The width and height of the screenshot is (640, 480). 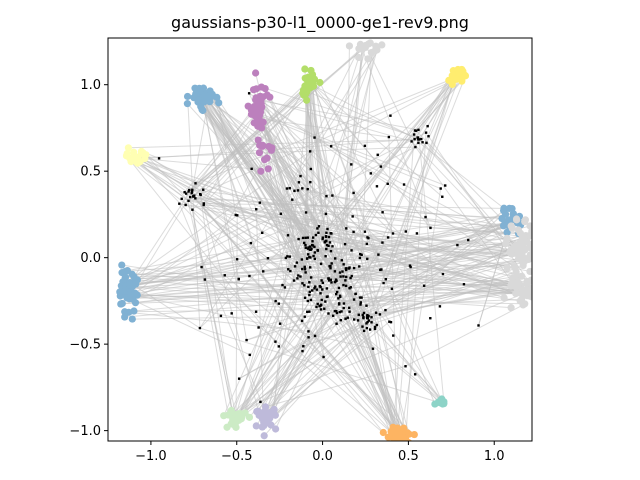 I want to click on y-tick-label: 0.5, so click(x=90, y=172).